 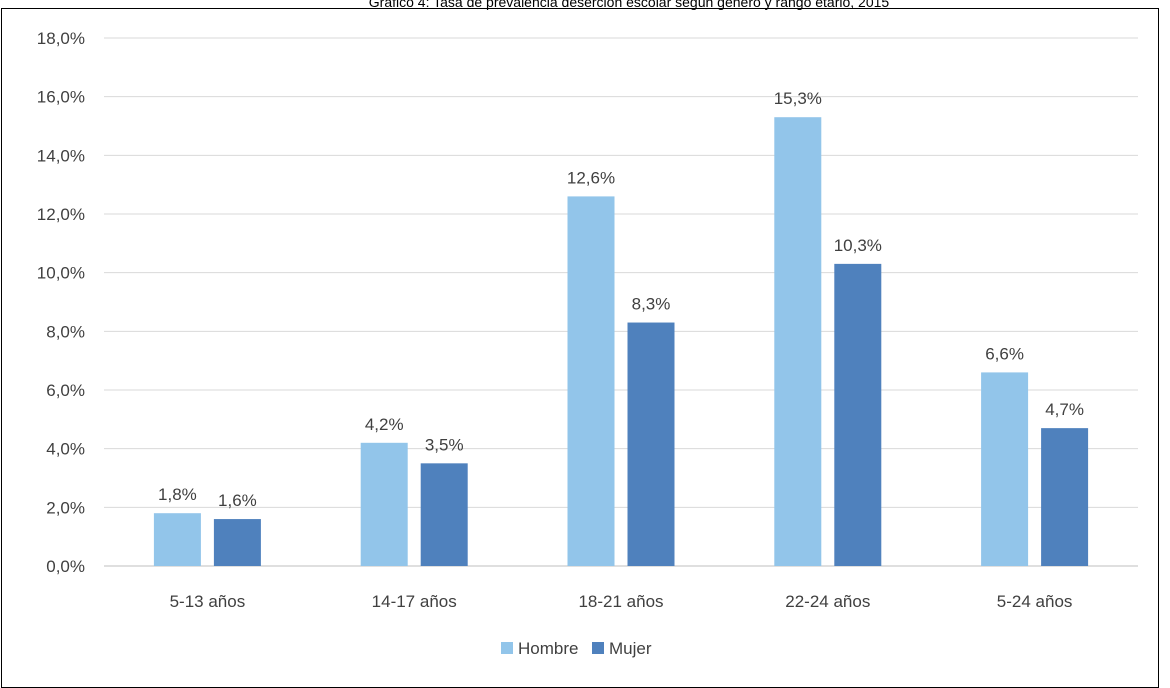 I want to click on y-tick-label: 0,0%, so click(x=65, y=566).